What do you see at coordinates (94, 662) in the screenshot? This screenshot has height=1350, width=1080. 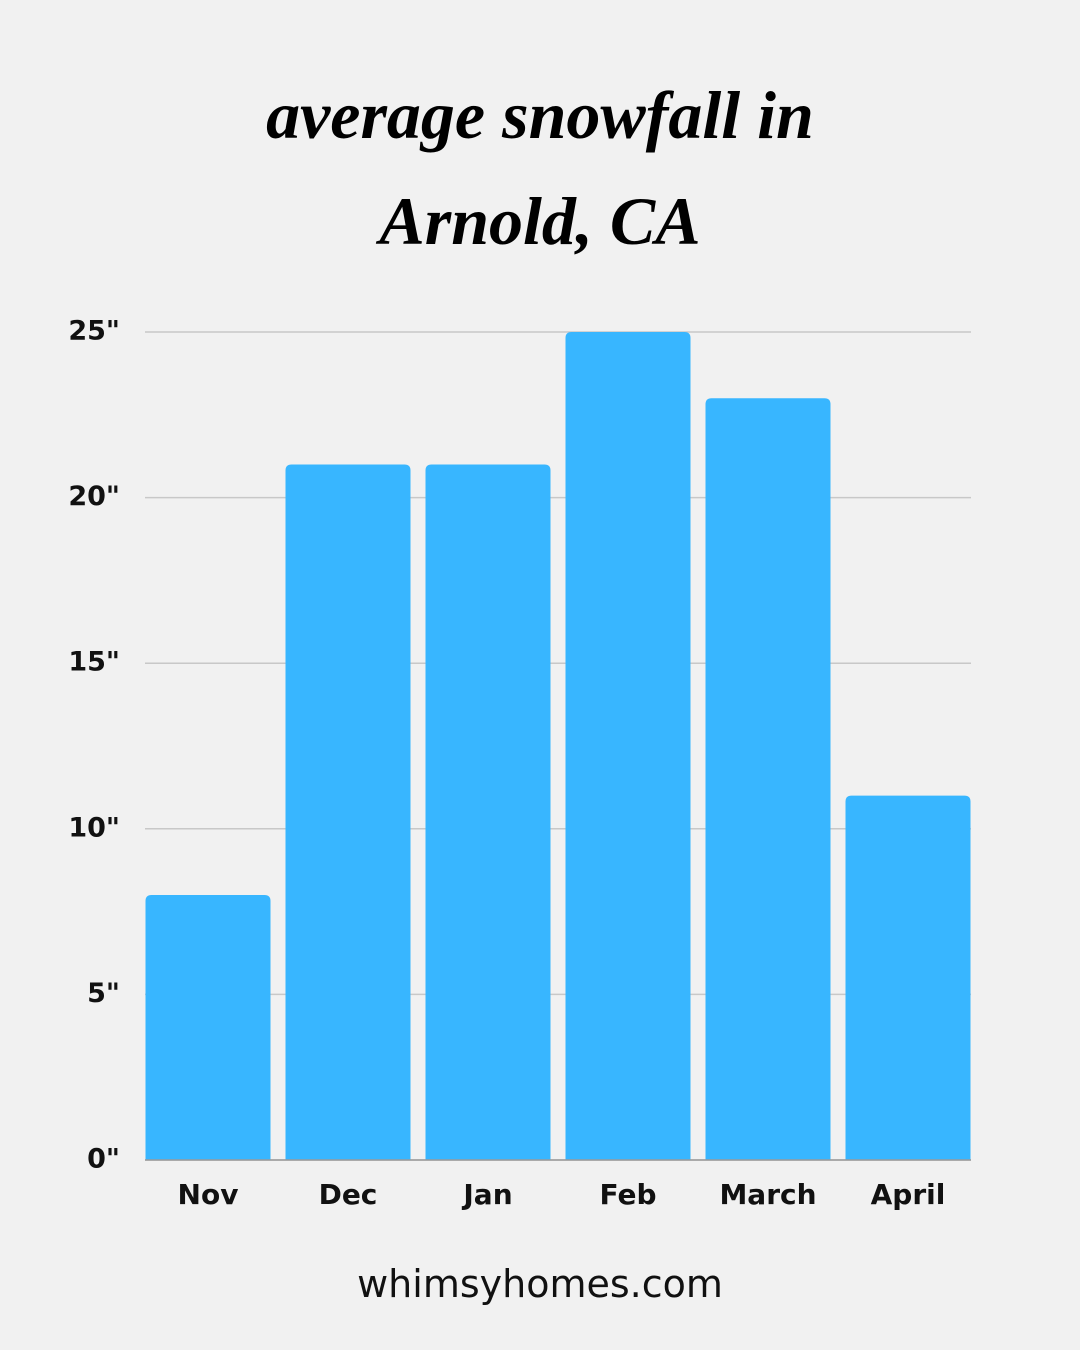 I see `y-tick-label: 15"` at bounding box center [94, 662].